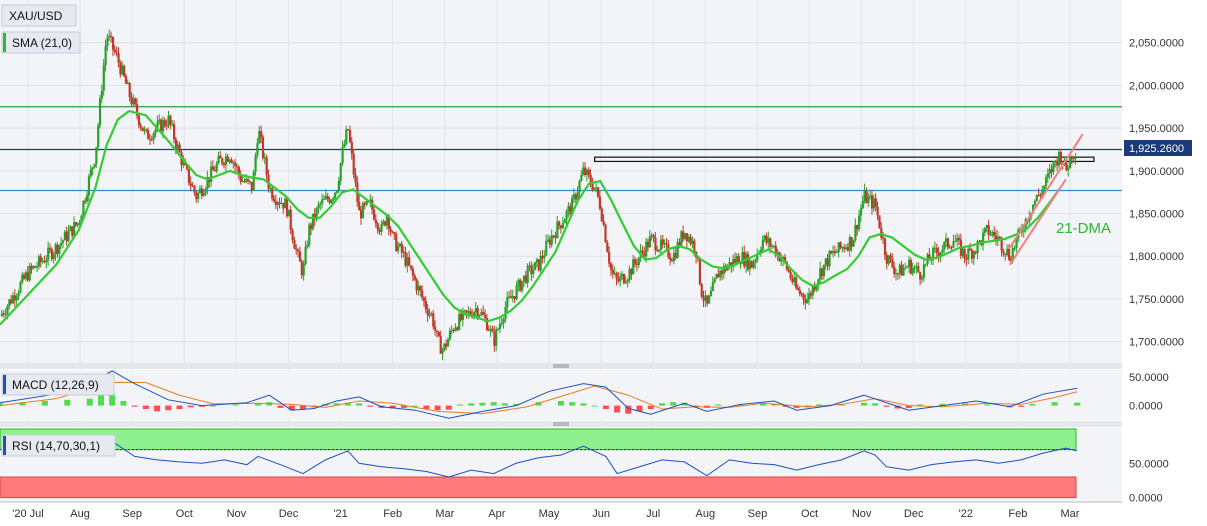 This screenshot has height=526, width=1207. Describe the element at coordinates (1156, 257) in the screenshot. I see `price-y-tick: 1,800.0000` at that location.